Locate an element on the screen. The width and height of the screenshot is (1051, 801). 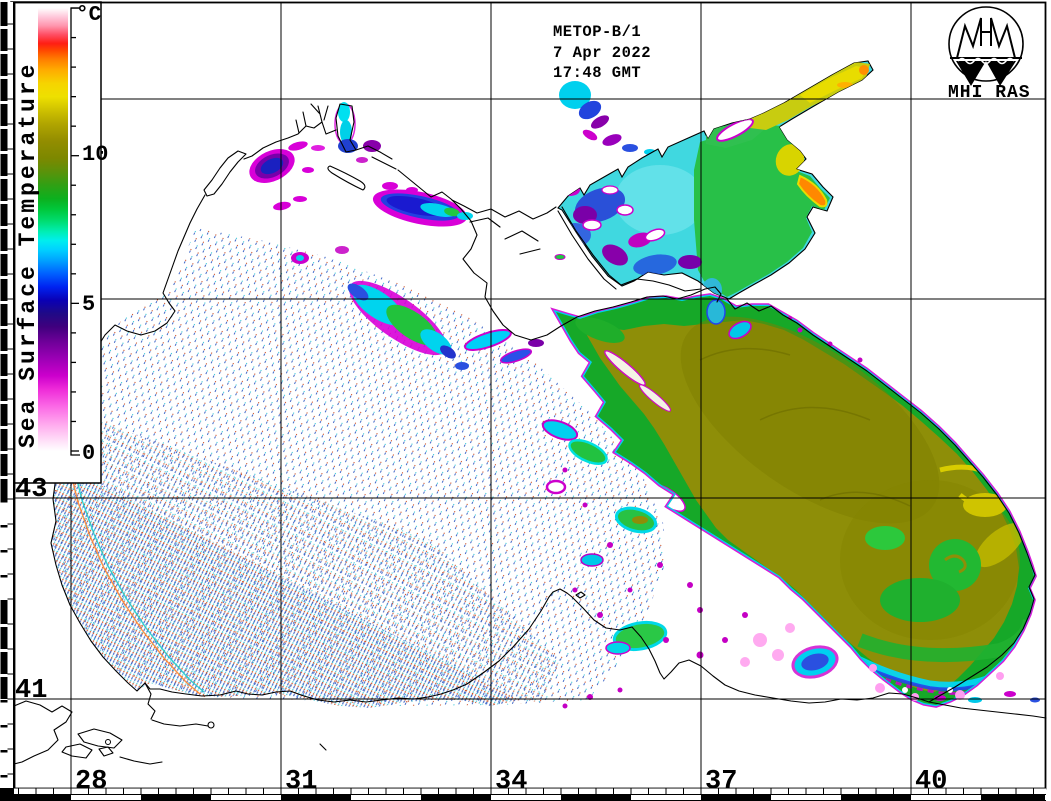
colorbar-unit: °C is located at coordinates (89, 15).